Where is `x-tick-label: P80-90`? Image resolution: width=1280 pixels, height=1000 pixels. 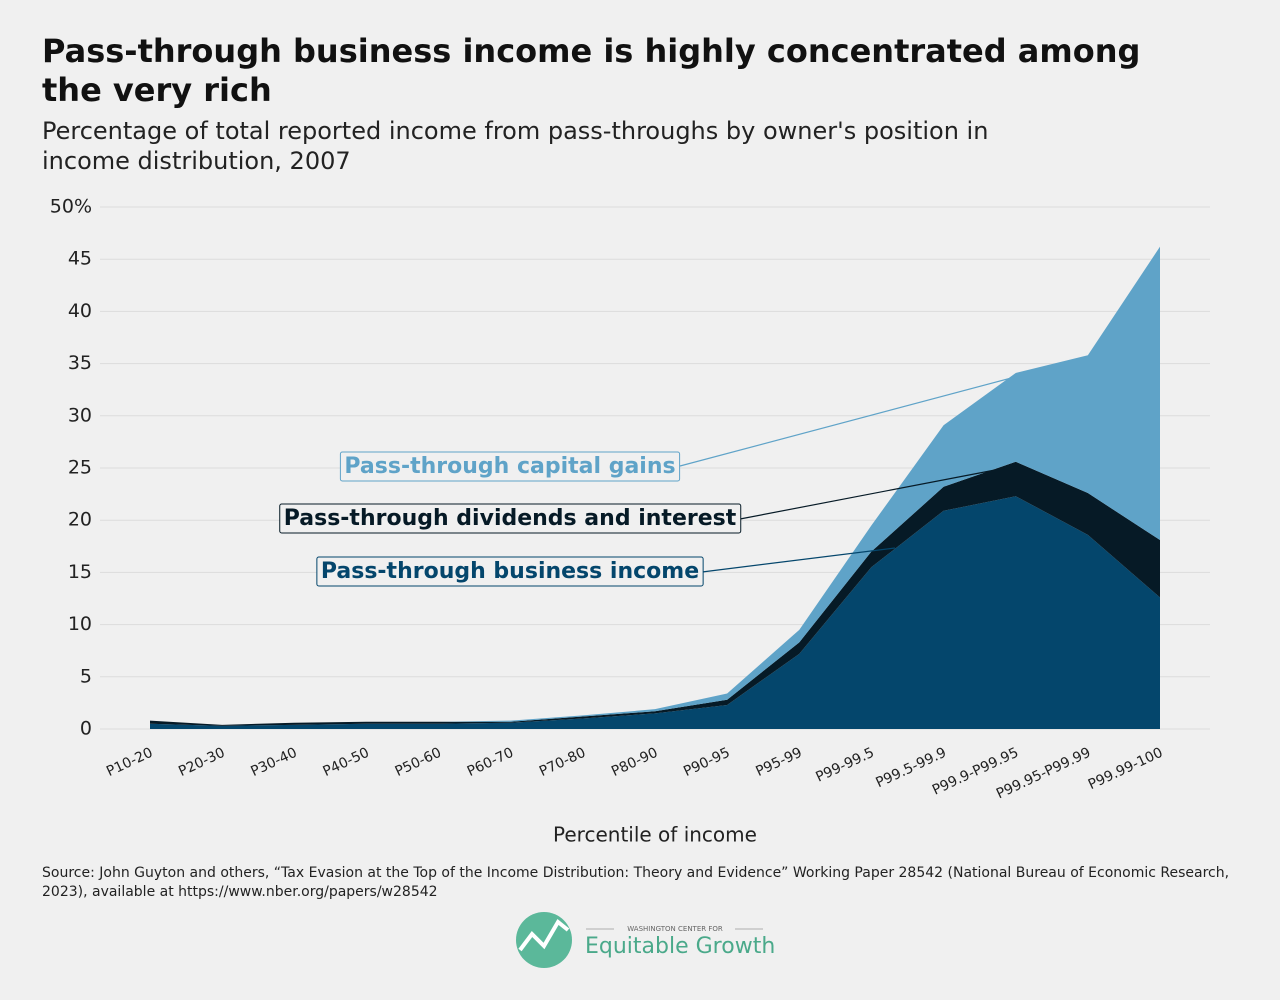 x-tick-label: P80-90 is located at coordinates (634, 762).